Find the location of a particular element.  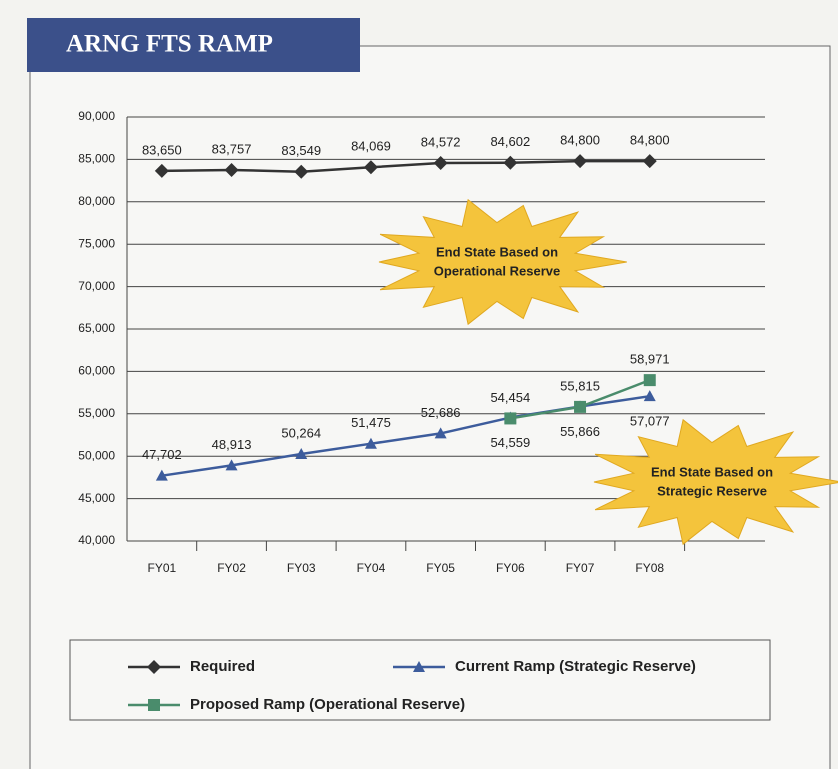

legend-label: Current Ramp (Strategic Reserve) is located at coordinates (575, 666).